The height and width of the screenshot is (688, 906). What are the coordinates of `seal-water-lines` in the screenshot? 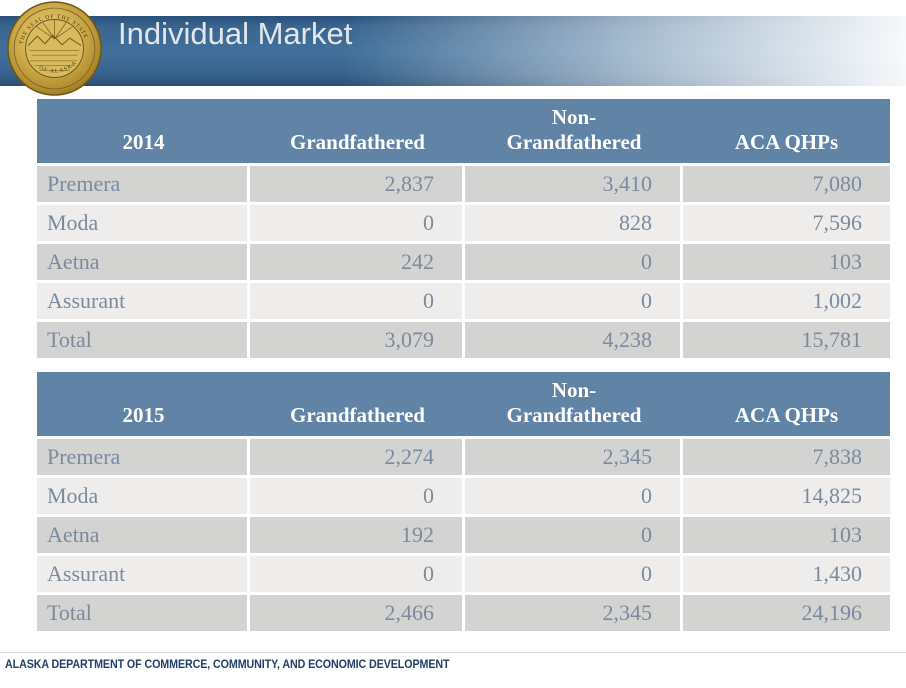 It's located at (54, 60).